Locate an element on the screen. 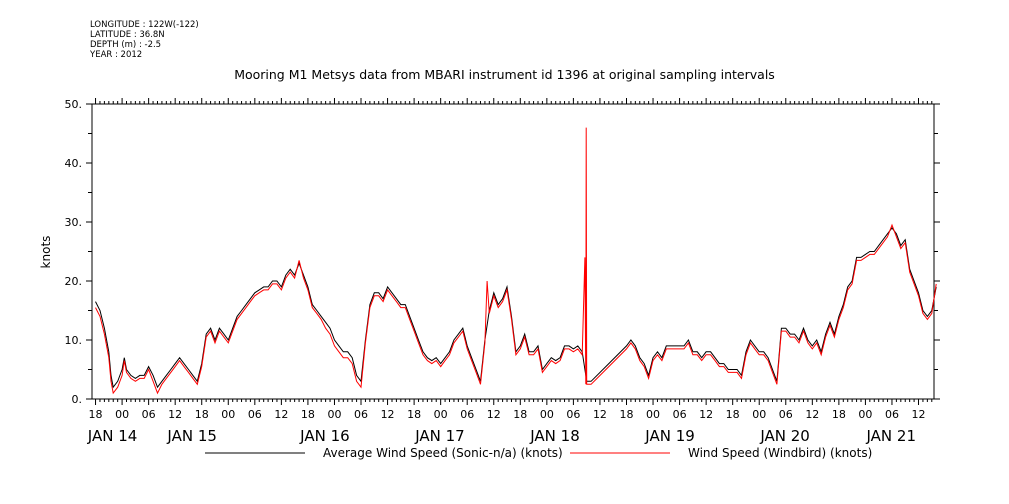 The height and width of the screenshot is (504, 1009). y-tick-label: 40. is located at coordinates (74, 163).